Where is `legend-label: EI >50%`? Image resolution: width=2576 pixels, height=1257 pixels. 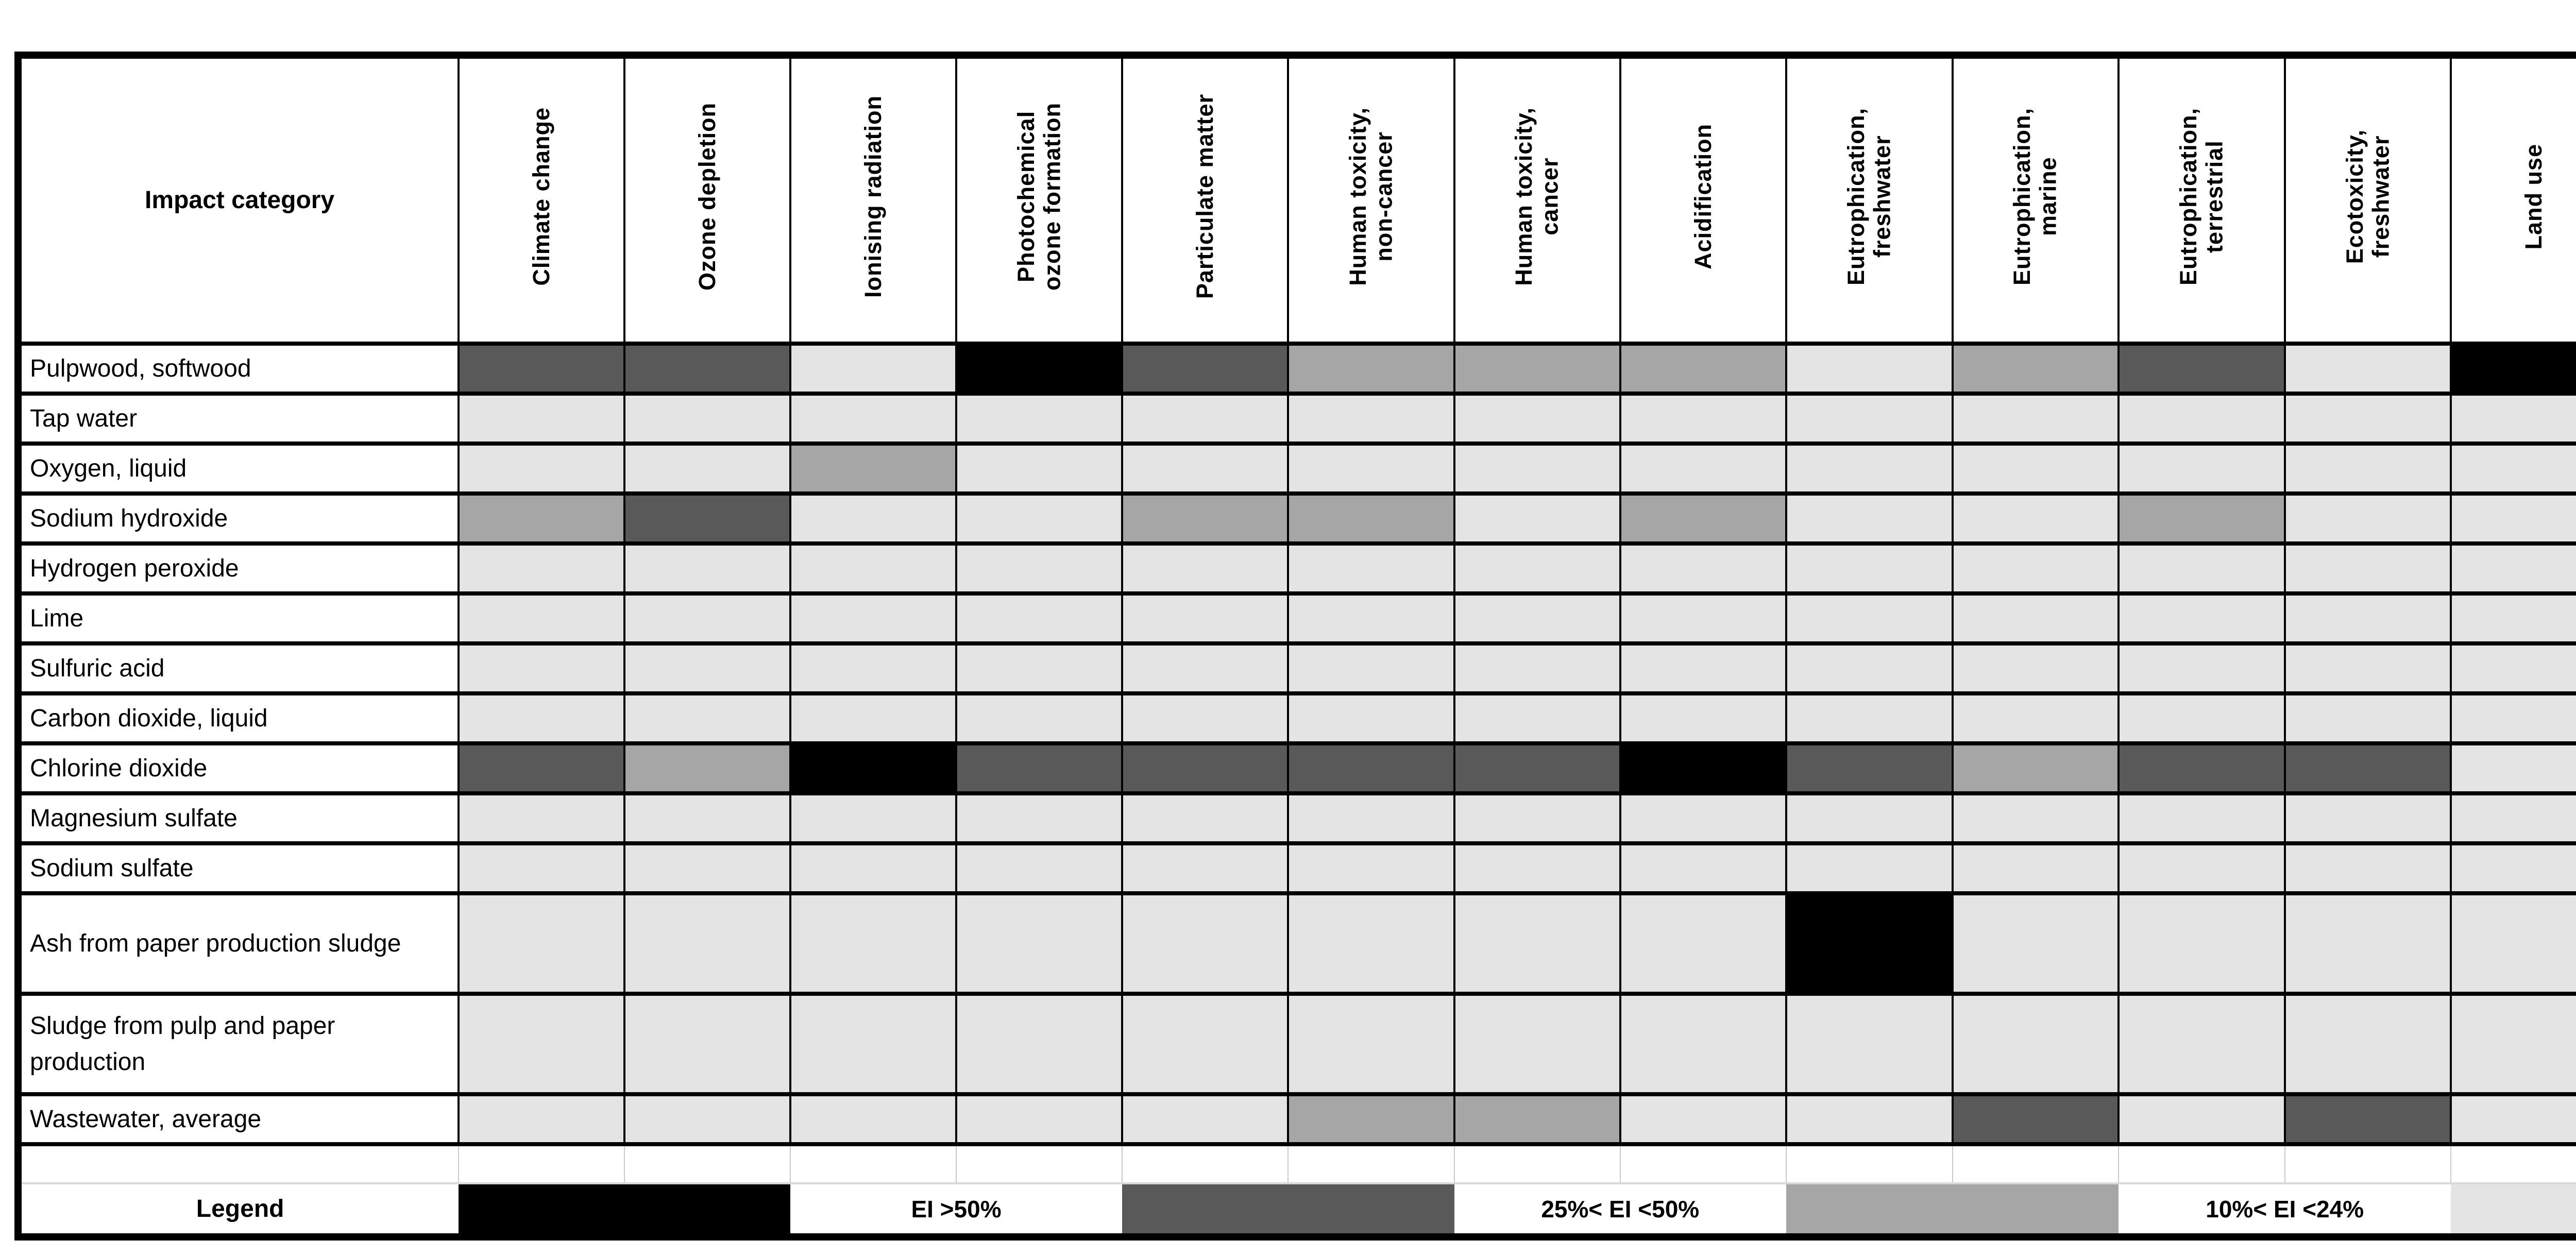
legend-label: EI >50% is located at coordinates (956, 1210).